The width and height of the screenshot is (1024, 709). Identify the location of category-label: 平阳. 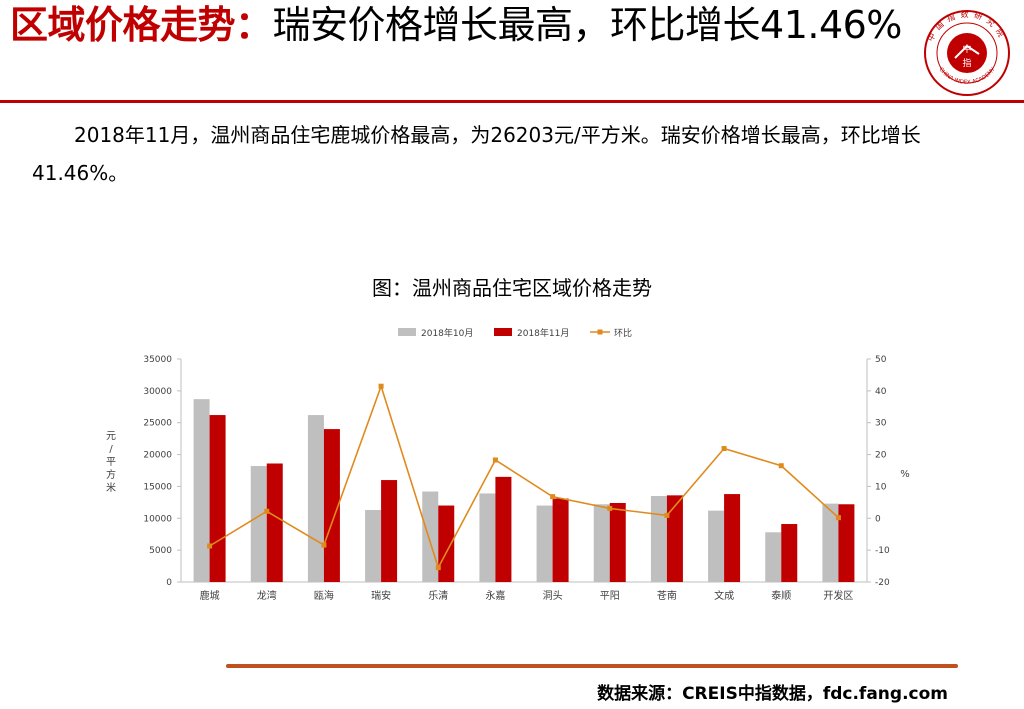
(610, 596).